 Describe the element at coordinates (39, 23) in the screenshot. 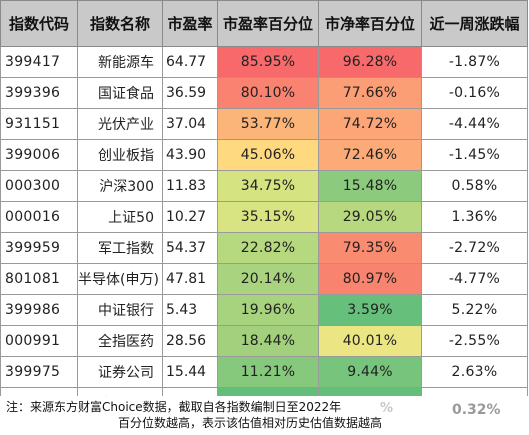

I see `header-index-code: 指数代码` at that location.